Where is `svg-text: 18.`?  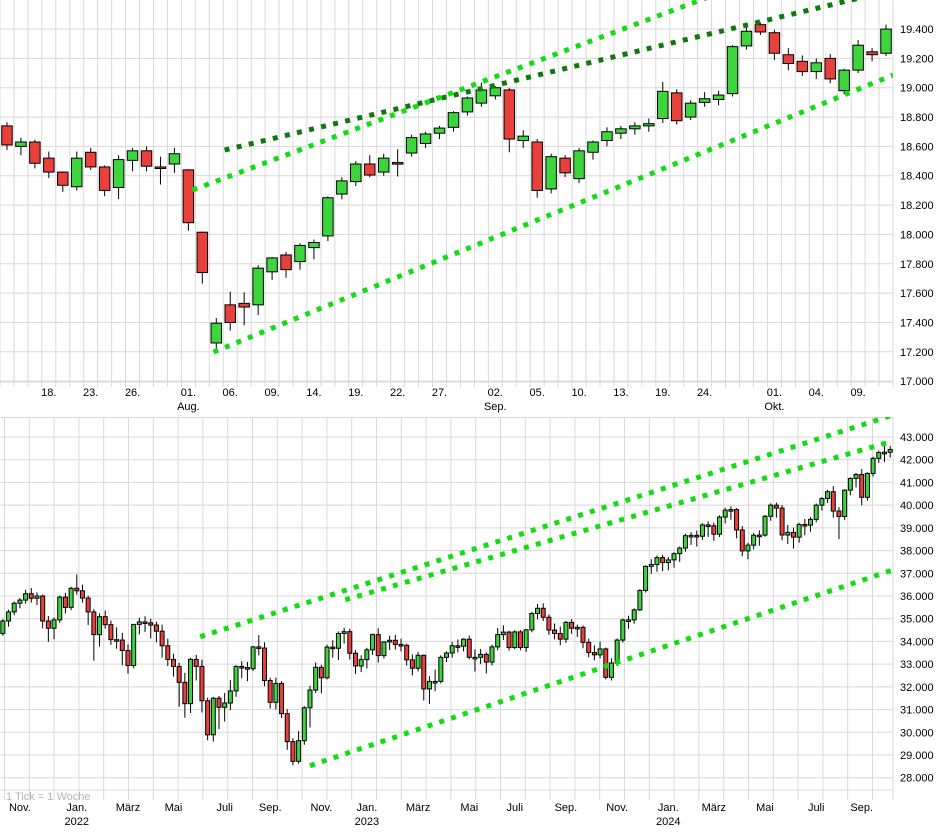 svg-text: 18. is located at coordinates (48, 393).